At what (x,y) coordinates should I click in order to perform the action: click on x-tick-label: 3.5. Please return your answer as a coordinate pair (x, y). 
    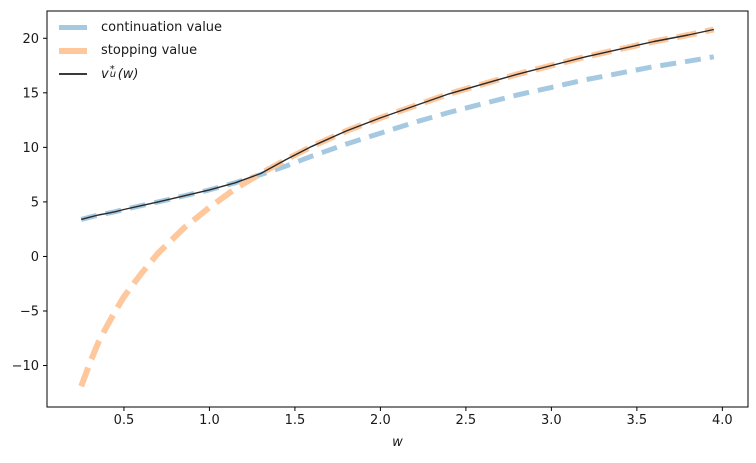
    Looking at the image, I should click on (637, 420).